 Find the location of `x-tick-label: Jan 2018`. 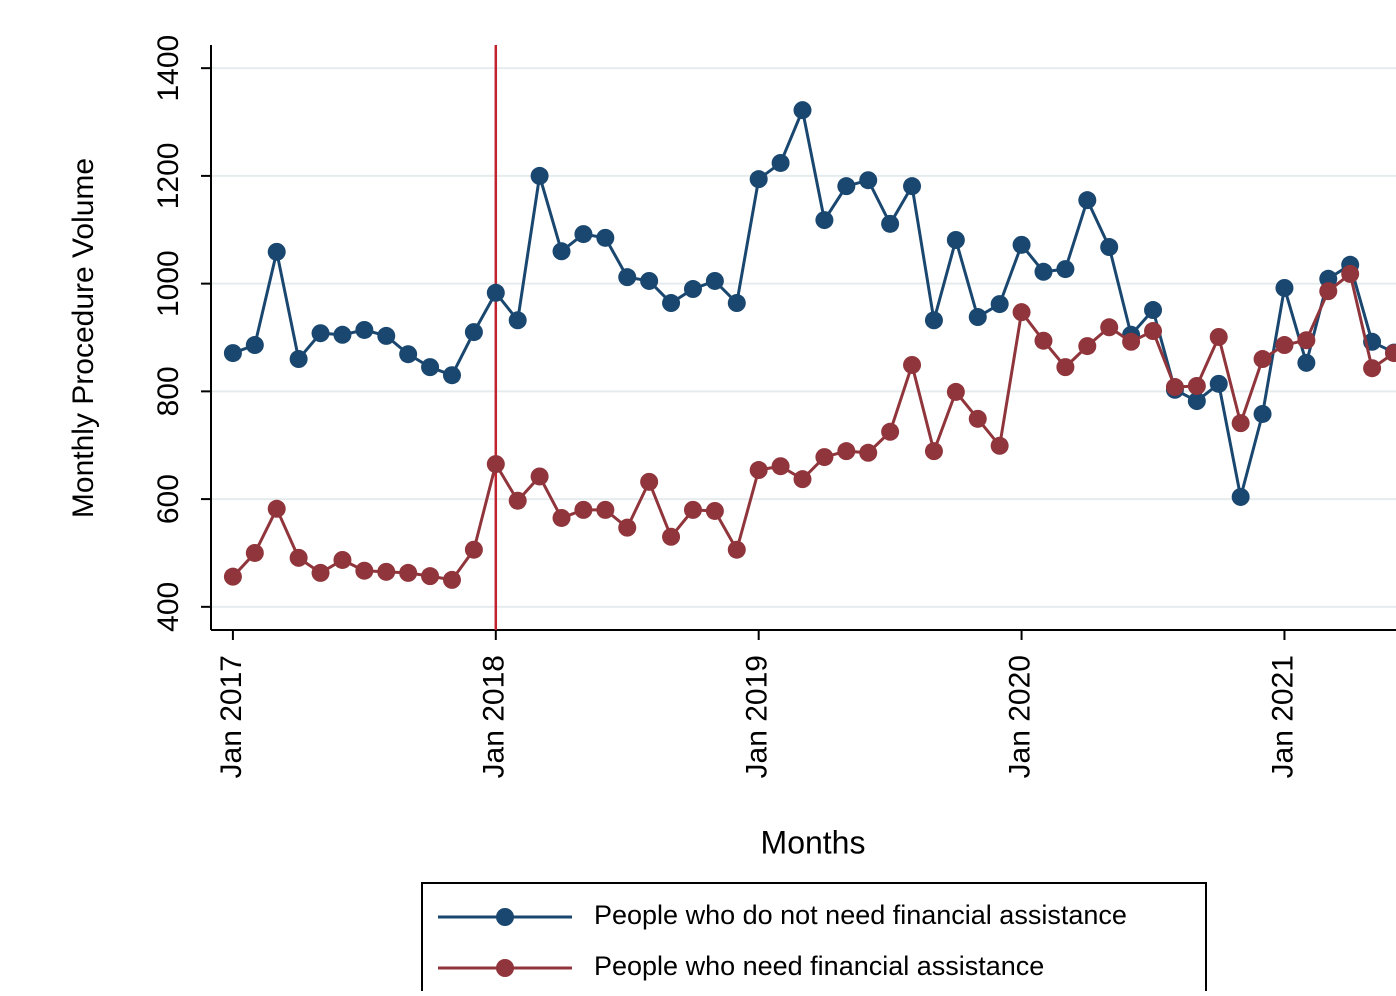

x-tick-label: Jan 2018 is located at coordinates (494, 716).